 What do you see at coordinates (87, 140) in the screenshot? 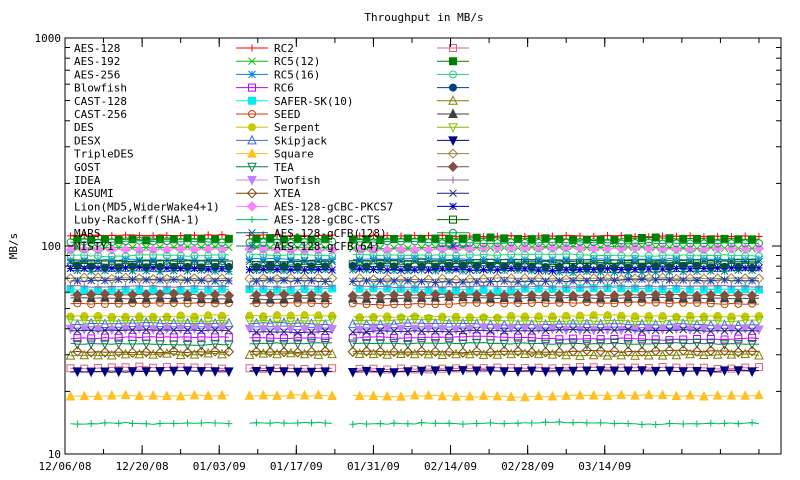
I see `legend-label: DESX` at bounding box center [87, 140].